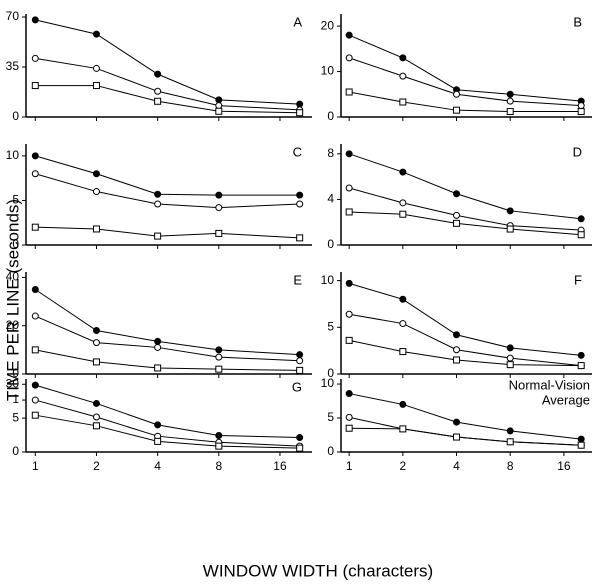 This screenshot has width=596, height=587. Describe the element at coordinates (157, 466) in the screenshot. I see `x-tick-label: 4` at that location.